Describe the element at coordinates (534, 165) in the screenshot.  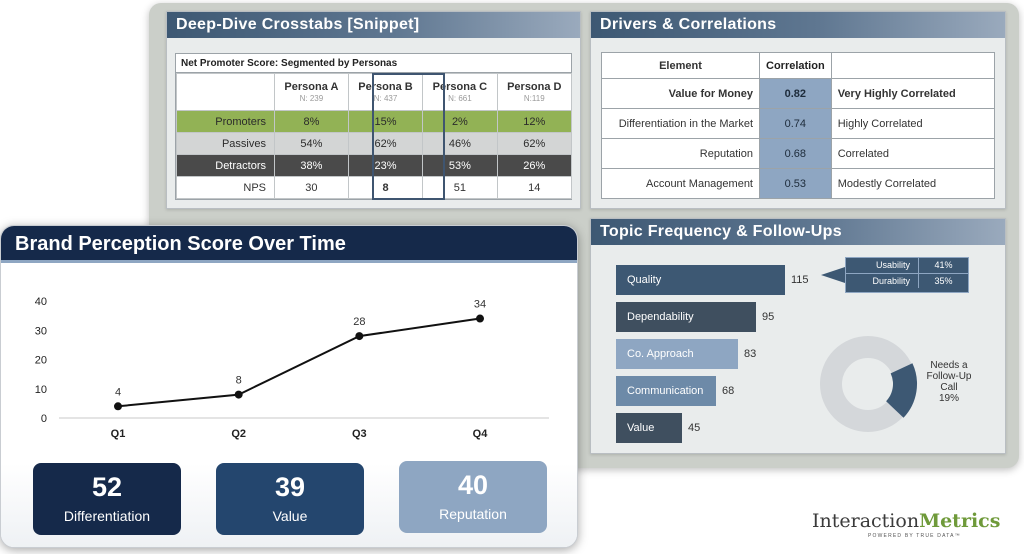
I see `table-cell: 26%` at that location.